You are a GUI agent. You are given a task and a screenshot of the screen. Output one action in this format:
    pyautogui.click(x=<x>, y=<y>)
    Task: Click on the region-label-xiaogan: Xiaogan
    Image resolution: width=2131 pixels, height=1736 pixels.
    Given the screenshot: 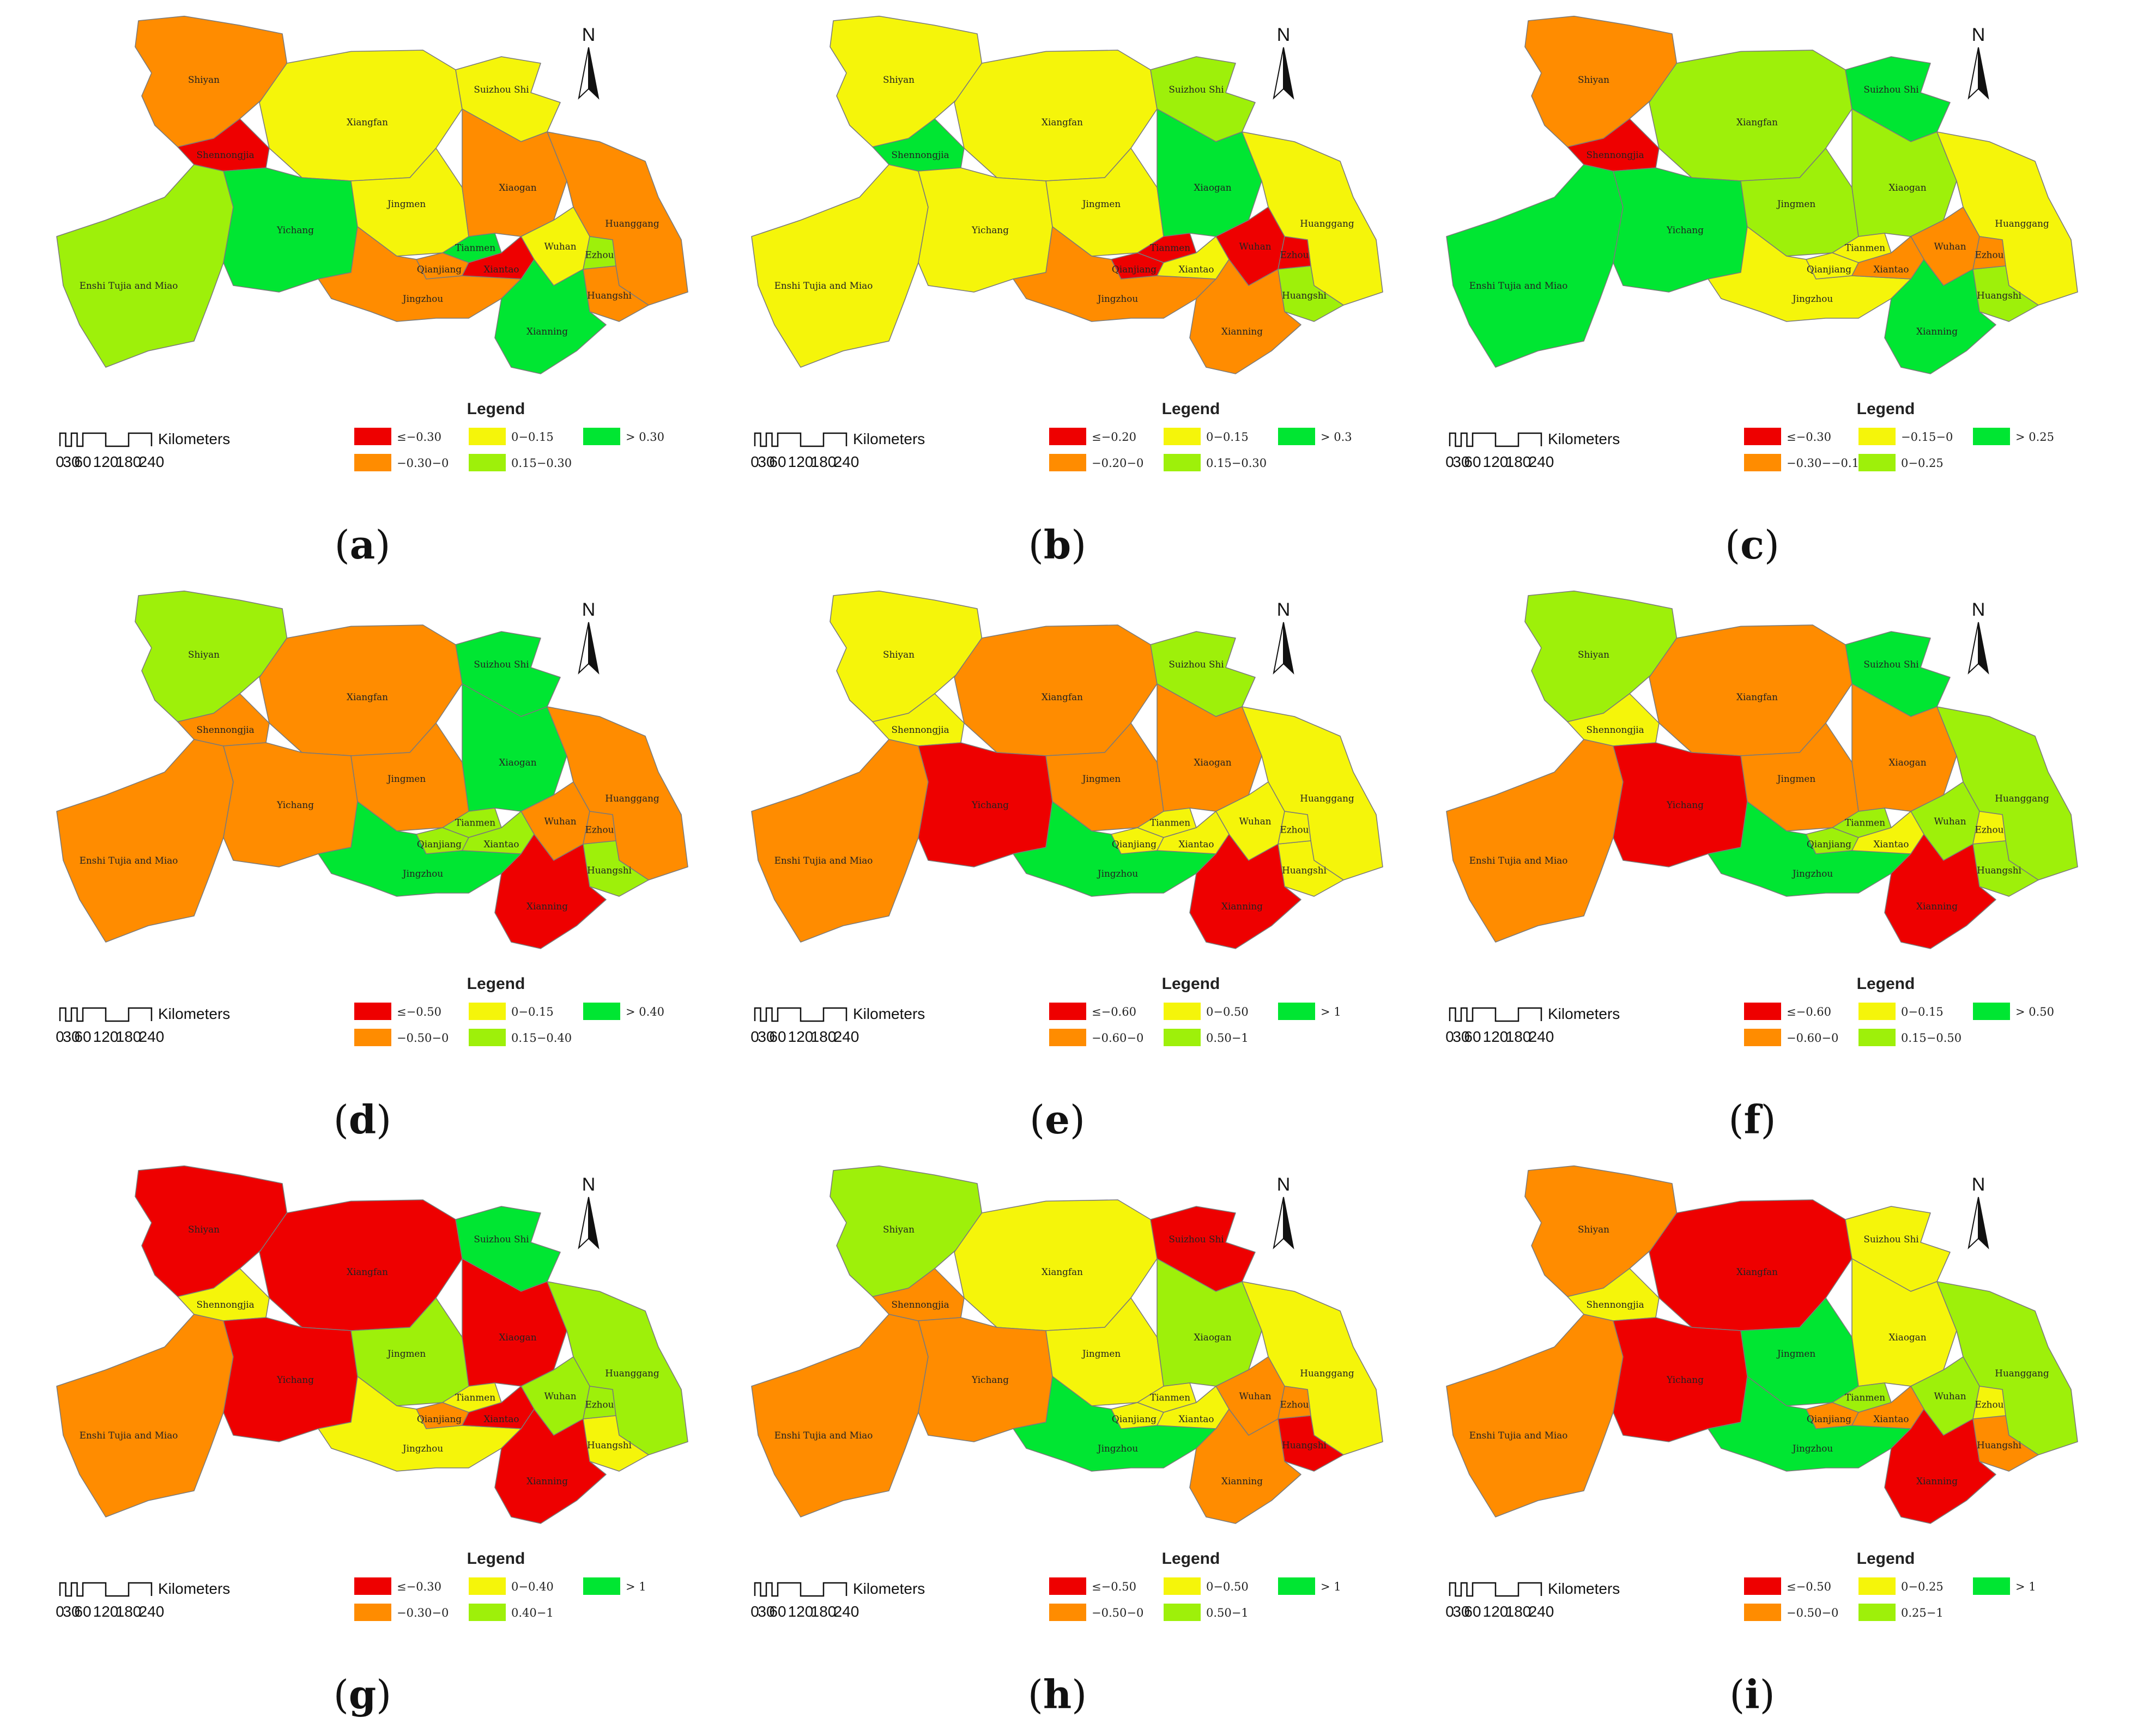 What is the action you would take?
    pyautogui.click(x=517, y=1337)
    